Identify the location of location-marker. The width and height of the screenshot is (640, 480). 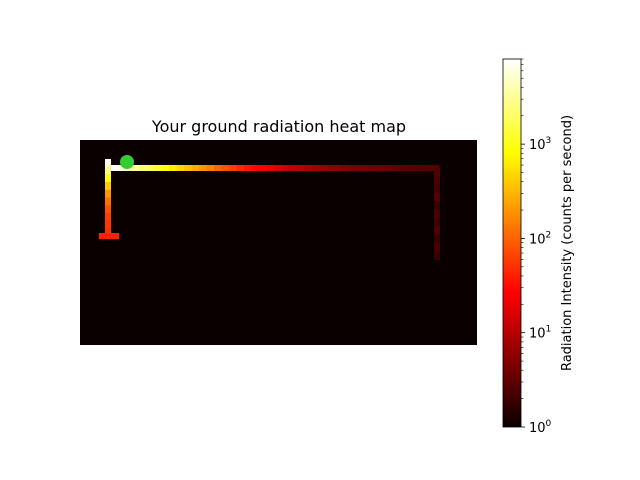
(127, 162).